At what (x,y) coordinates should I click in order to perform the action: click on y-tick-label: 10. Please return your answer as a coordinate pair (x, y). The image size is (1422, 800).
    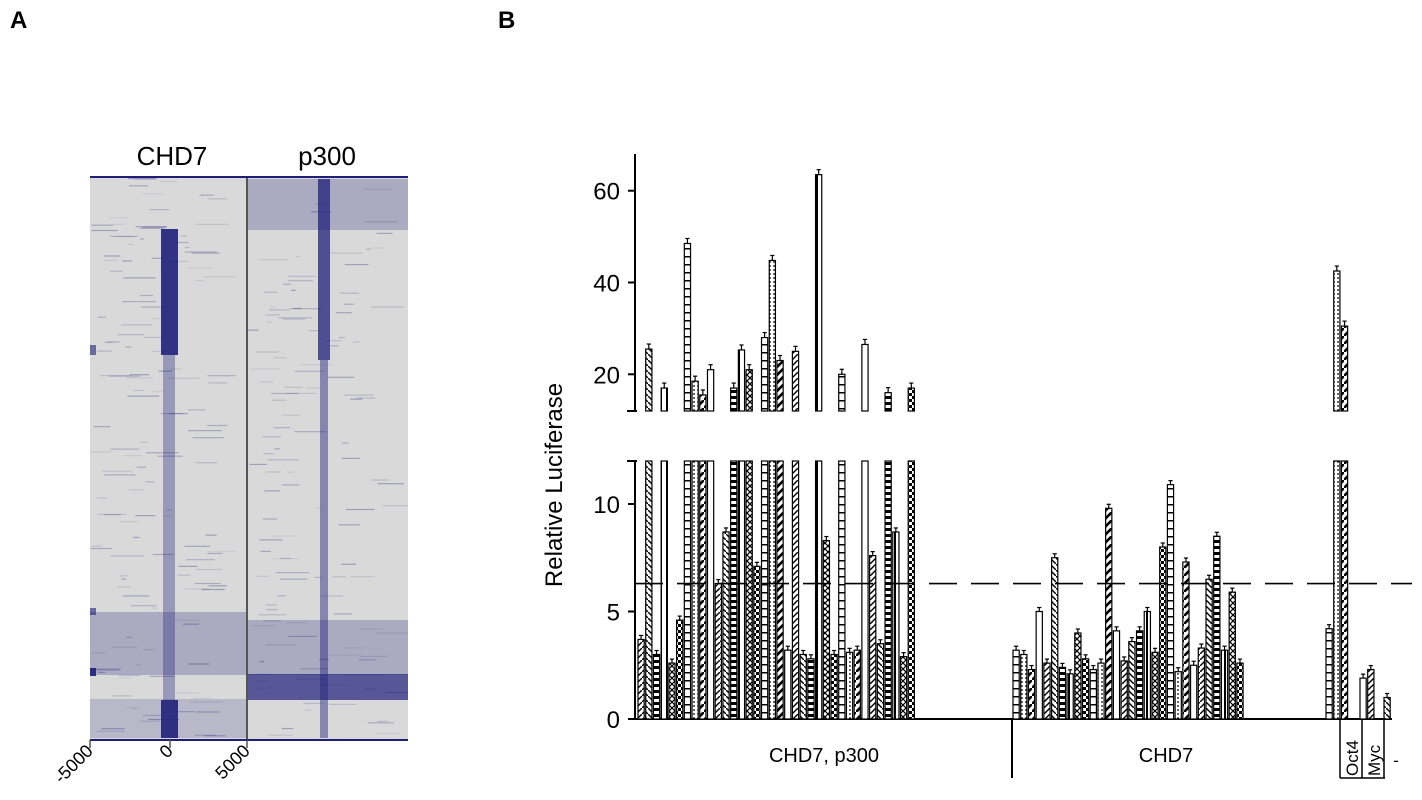
    Looking at the image, I should click on (606, 505).